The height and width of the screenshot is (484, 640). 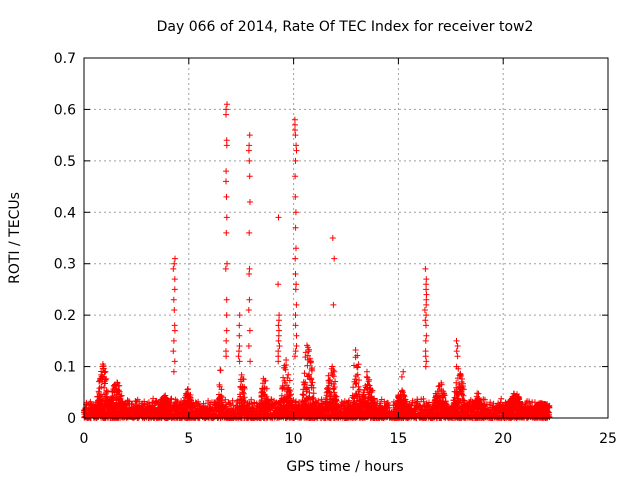 I want to click on y-tick-label: 0.6, so click(x=65, y=110).